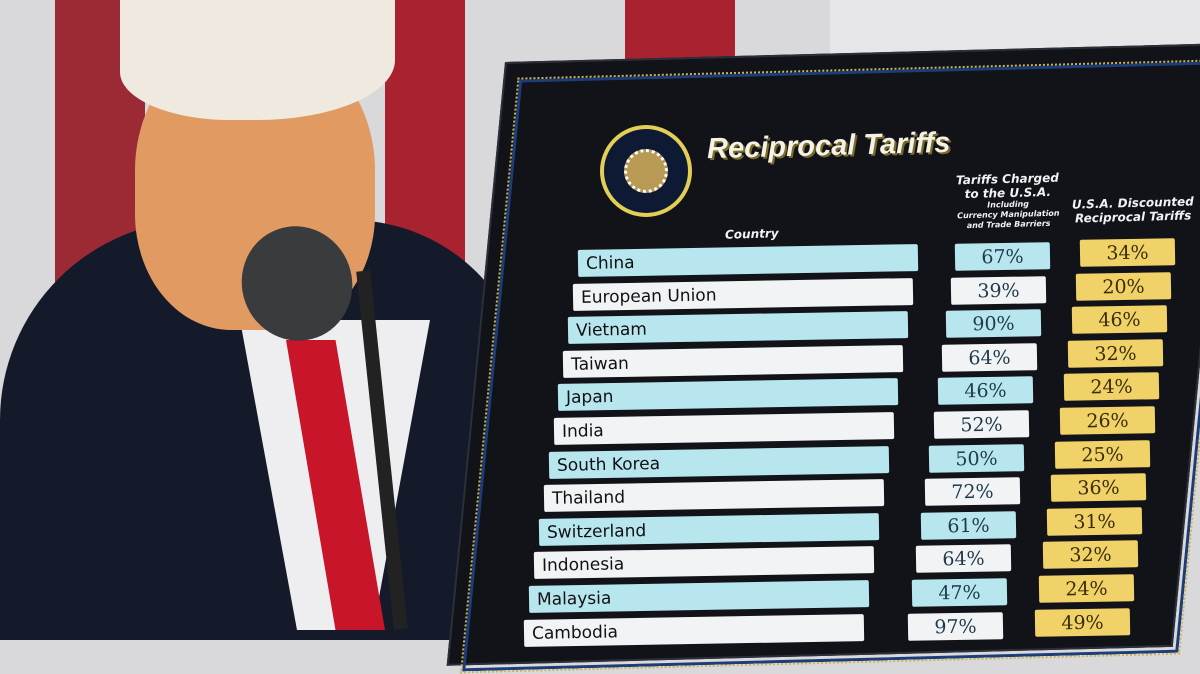 This screenshot has width=1200, height=674. What do you see at coordinates (743, 294) in the screenshot?
I see `country-cell: European Union` at bounding box center [743, 294].